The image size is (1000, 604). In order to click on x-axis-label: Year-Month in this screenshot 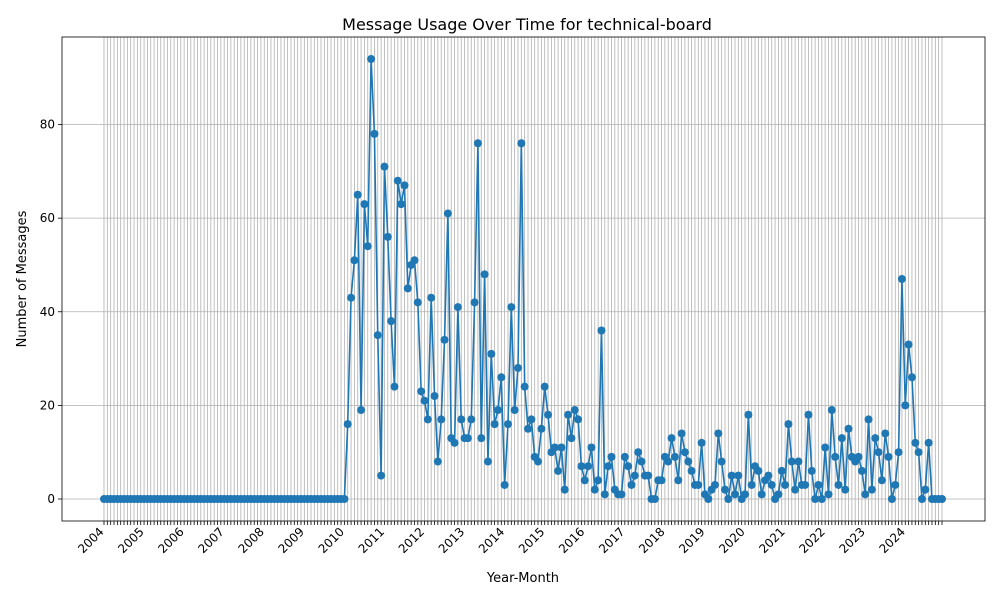, I will do `click(522, 578)`.